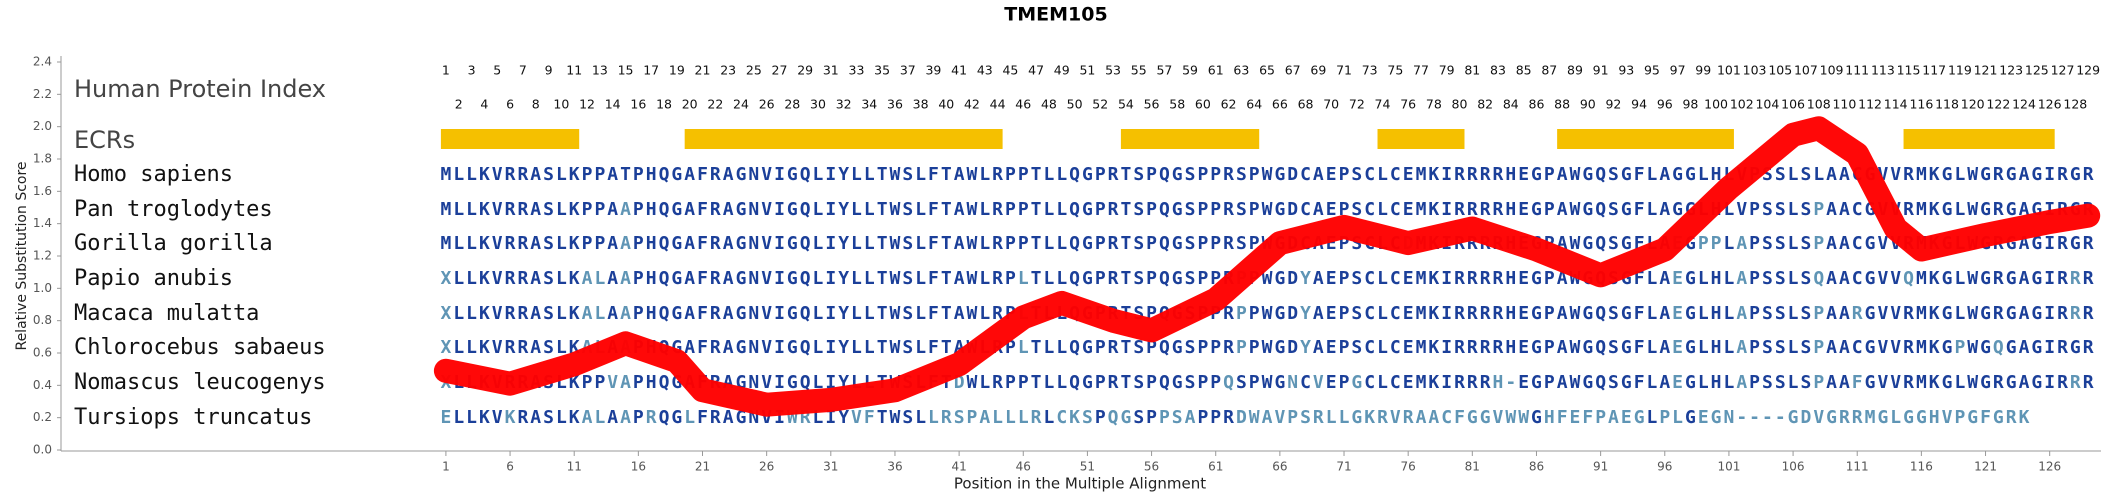 The image size is (2112, 500). I want to click on index-number: 94, so click(1639, 104).